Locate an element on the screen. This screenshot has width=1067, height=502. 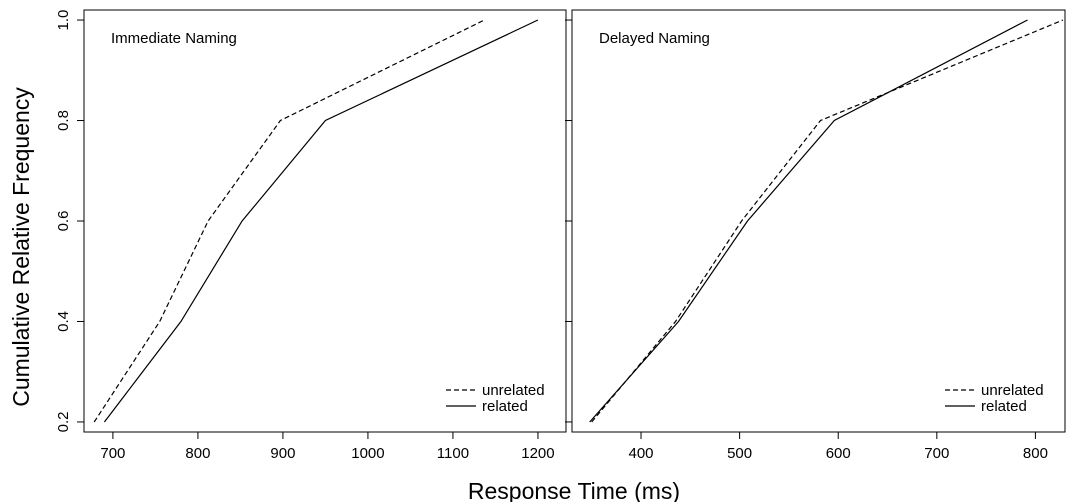
x-tick-label: 900 is located at coordinates (282, 453).